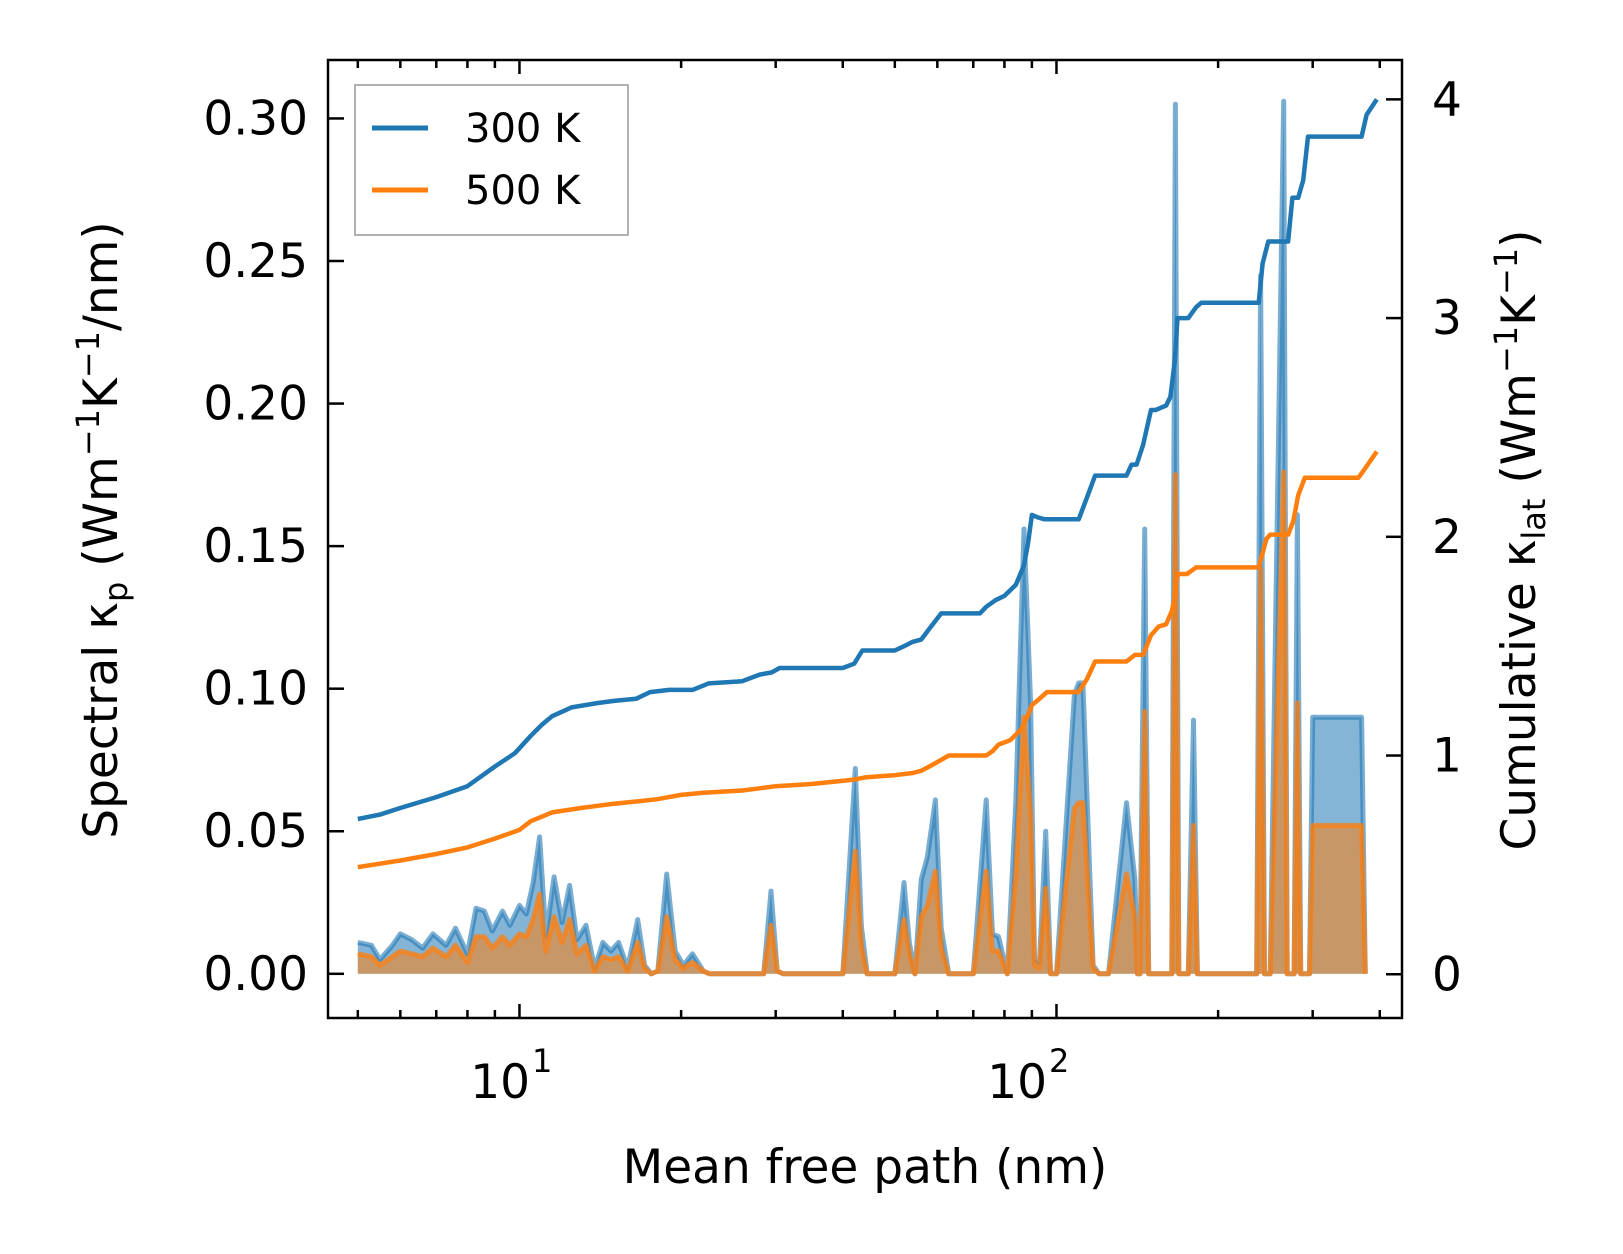  What do you see at coordinates (1447, 756) in the screenshot?
I see `right-y-tick-label: 1` at bounding box center [1447, 756].